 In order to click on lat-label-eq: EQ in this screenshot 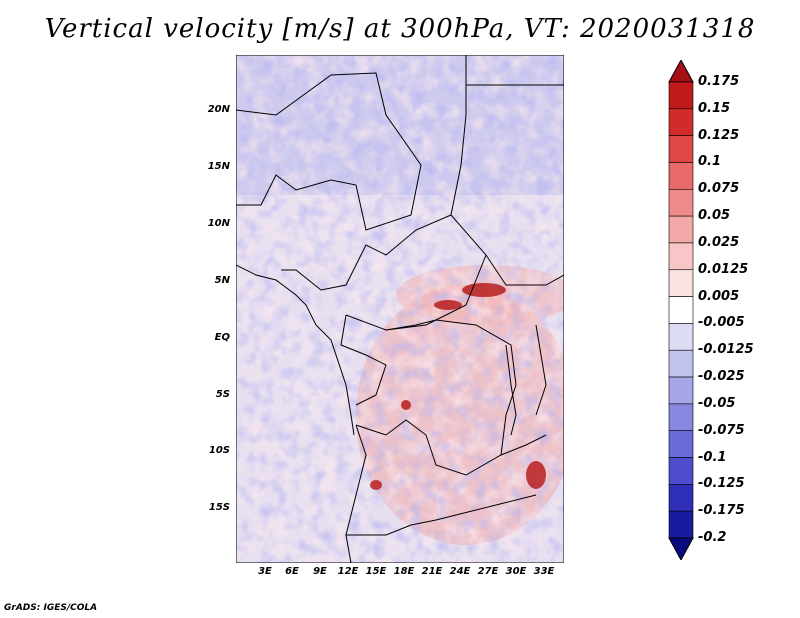, I will do `click(222, 337)`.